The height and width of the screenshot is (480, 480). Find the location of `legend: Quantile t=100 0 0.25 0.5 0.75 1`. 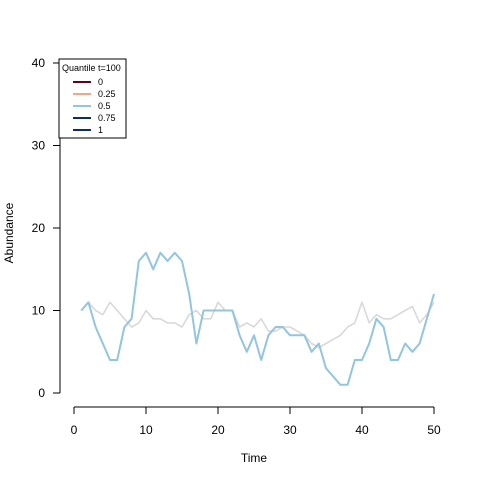

legend: Quantile t=100 0 0.25 0.5 0.75 1 is located at coordinates (92, 98).